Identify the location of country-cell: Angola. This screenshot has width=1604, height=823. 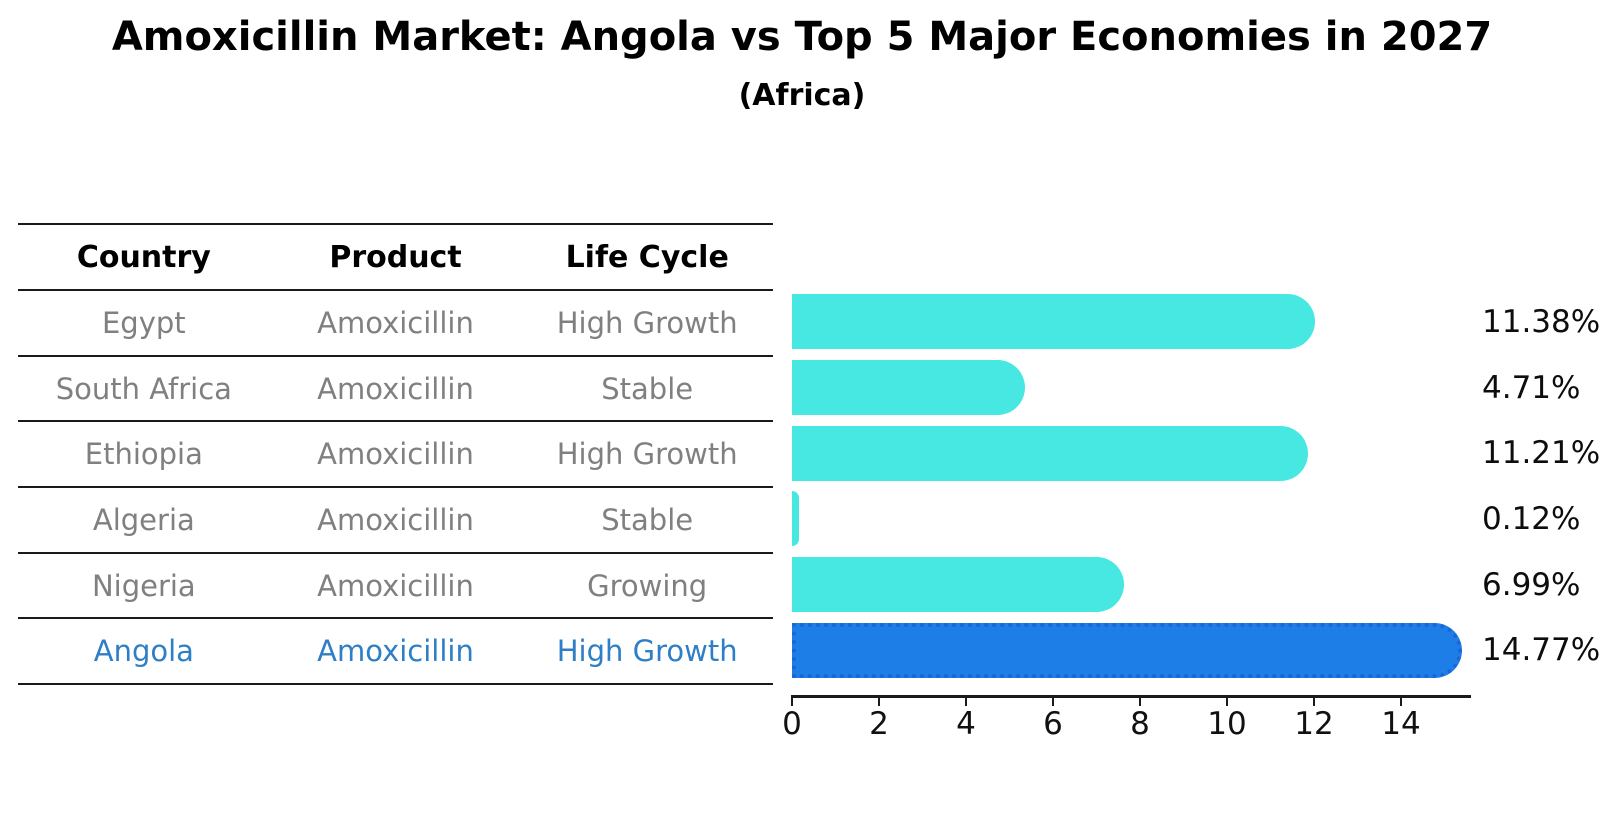
(143, 651).